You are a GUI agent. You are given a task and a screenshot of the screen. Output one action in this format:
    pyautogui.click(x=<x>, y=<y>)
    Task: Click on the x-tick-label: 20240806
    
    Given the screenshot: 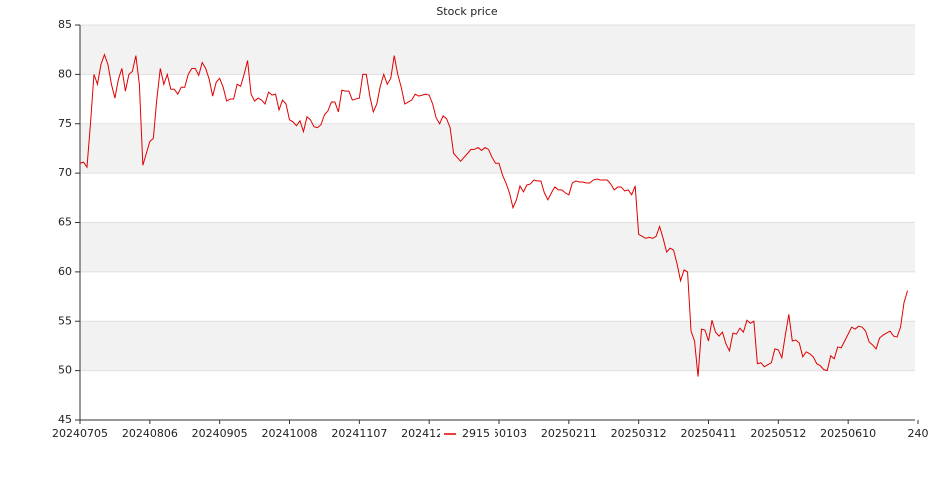 What is the action you would take?
    pyautogui.click(x=150, y=433)
    